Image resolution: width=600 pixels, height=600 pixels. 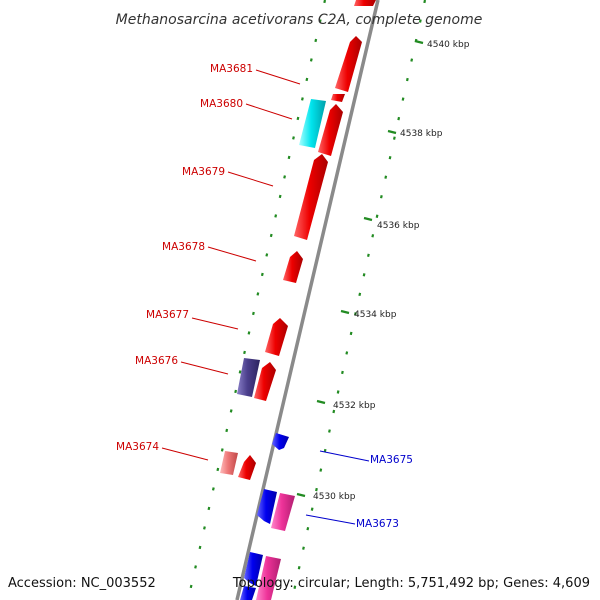 I want to click on ma3679-arrow, so click(x=311, y=197).